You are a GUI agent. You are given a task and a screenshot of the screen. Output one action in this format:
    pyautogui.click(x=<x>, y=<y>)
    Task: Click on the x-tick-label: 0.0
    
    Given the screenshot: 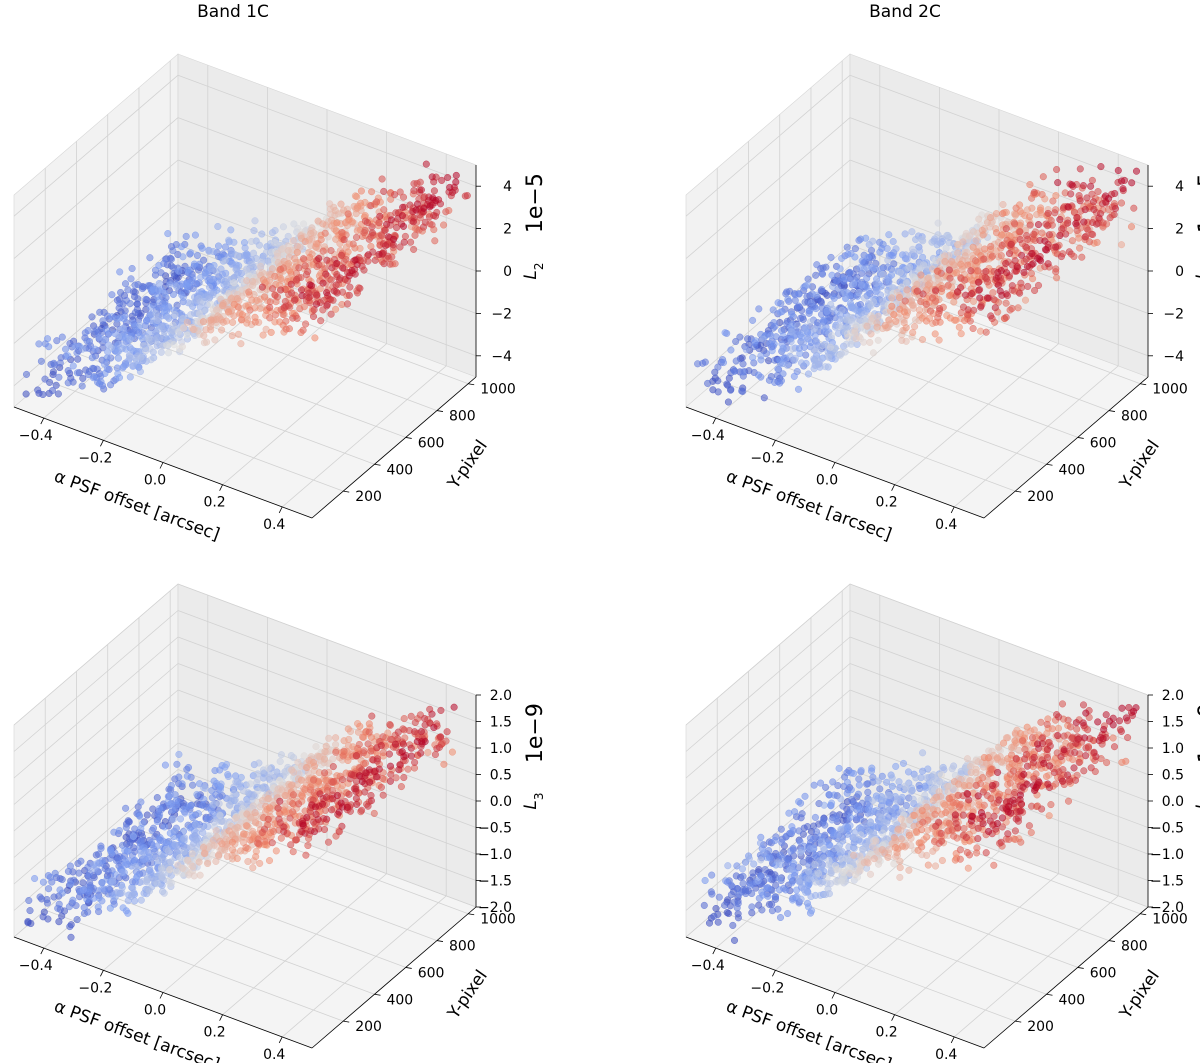 What is the action you would take?
    pyautogui.click(x=155, y=1011)
    